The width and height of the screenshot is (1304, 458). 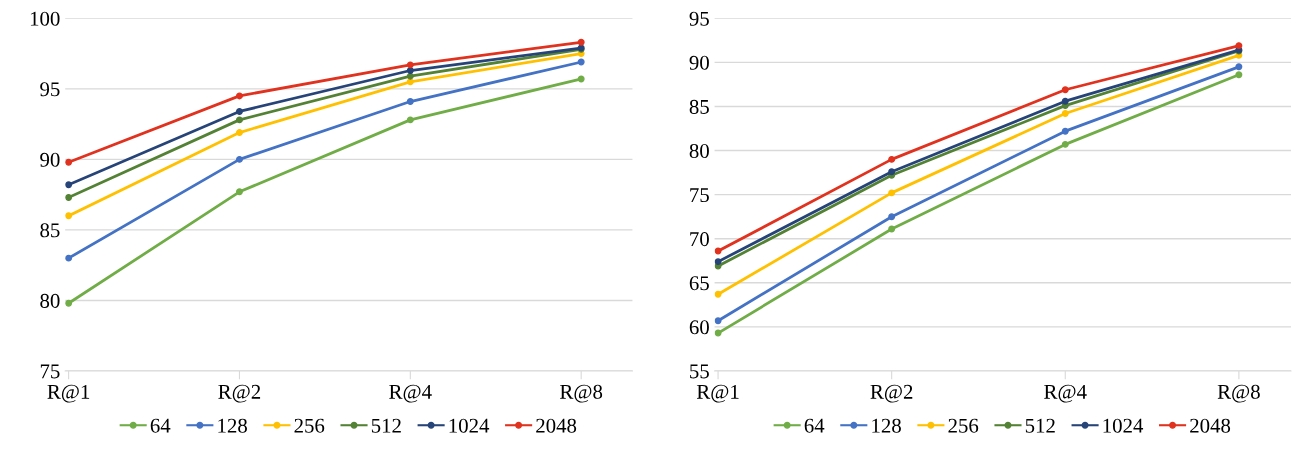 I want to click on y-tick-label: 60, so click(x=699, y=327).